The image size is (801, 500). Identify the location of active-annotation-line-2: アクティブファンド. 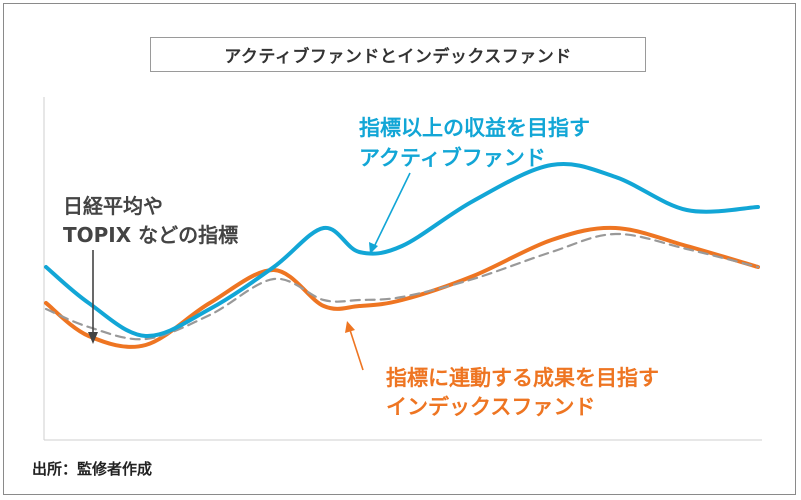
(452, 158).